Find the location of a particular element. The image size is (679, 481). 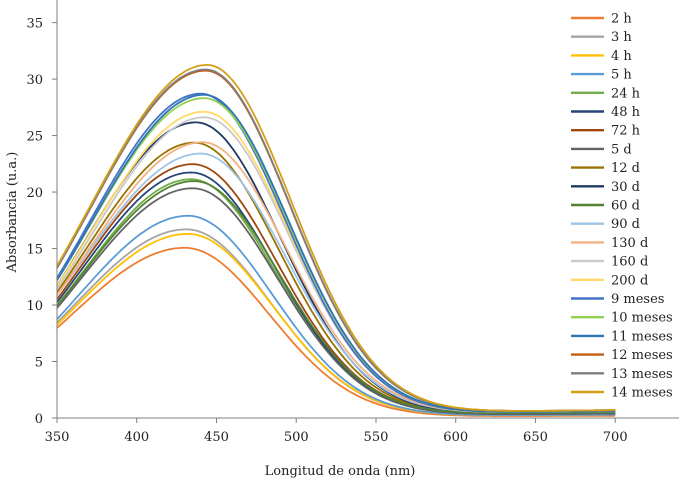

y-tick-label: 5 is located at coordinates (39, 363).